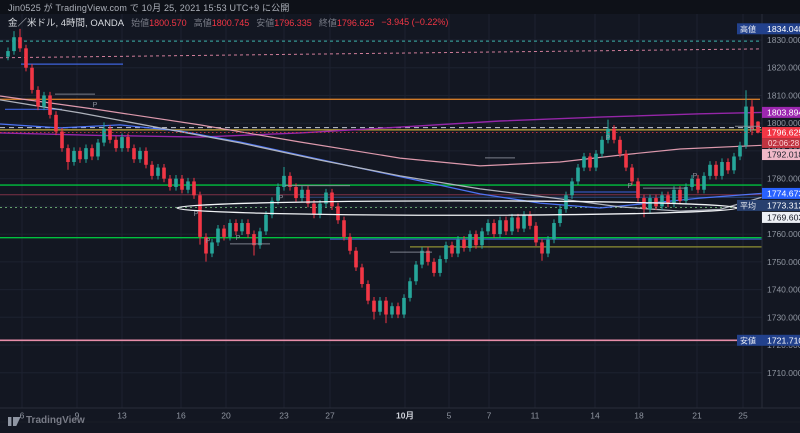  What do you see at coordinates (381, 53) in the screenshot?
I see `dashed-pink-zone` at bounding box center [381, 53].